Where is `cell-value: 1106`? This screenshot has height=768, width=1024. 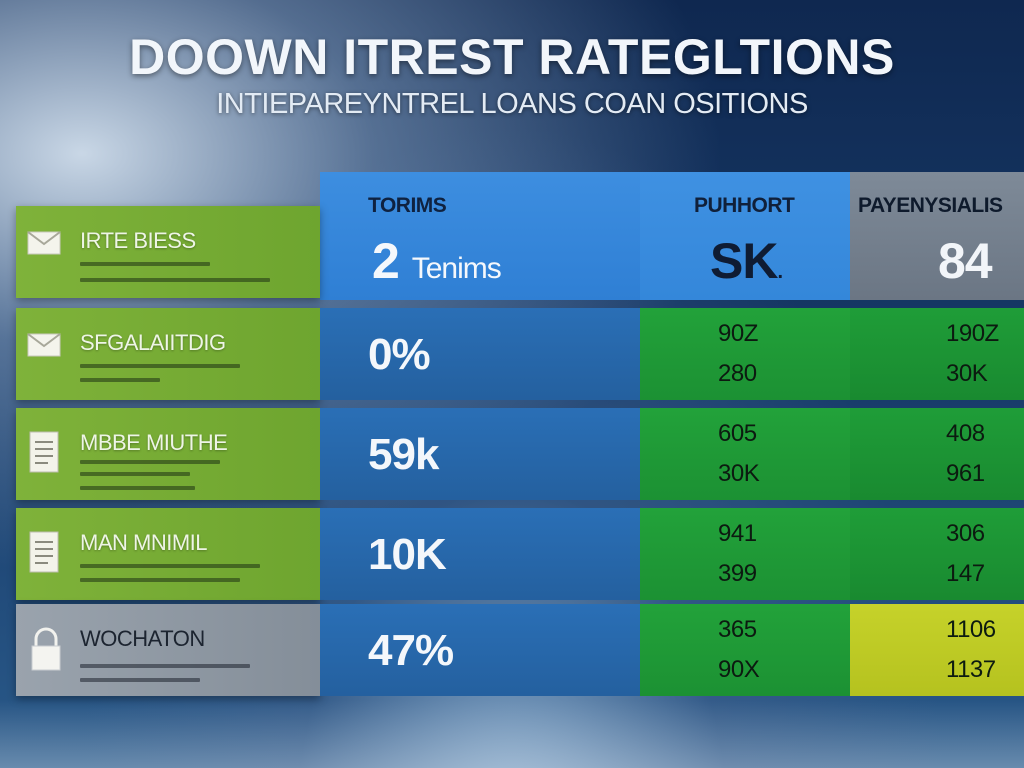 cell-value: 1106 is located at coordinates (971, 629).